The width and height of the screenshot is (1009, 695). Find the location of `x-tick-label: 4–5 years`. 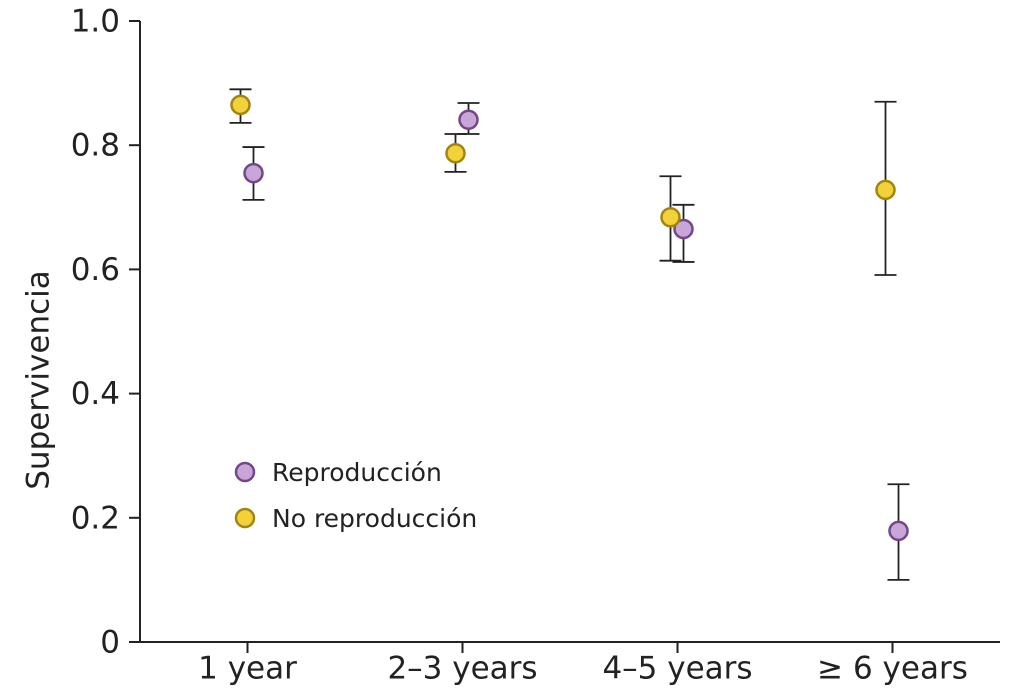

x-tick-label: 4–5 years is located at coordinates (677, 669).